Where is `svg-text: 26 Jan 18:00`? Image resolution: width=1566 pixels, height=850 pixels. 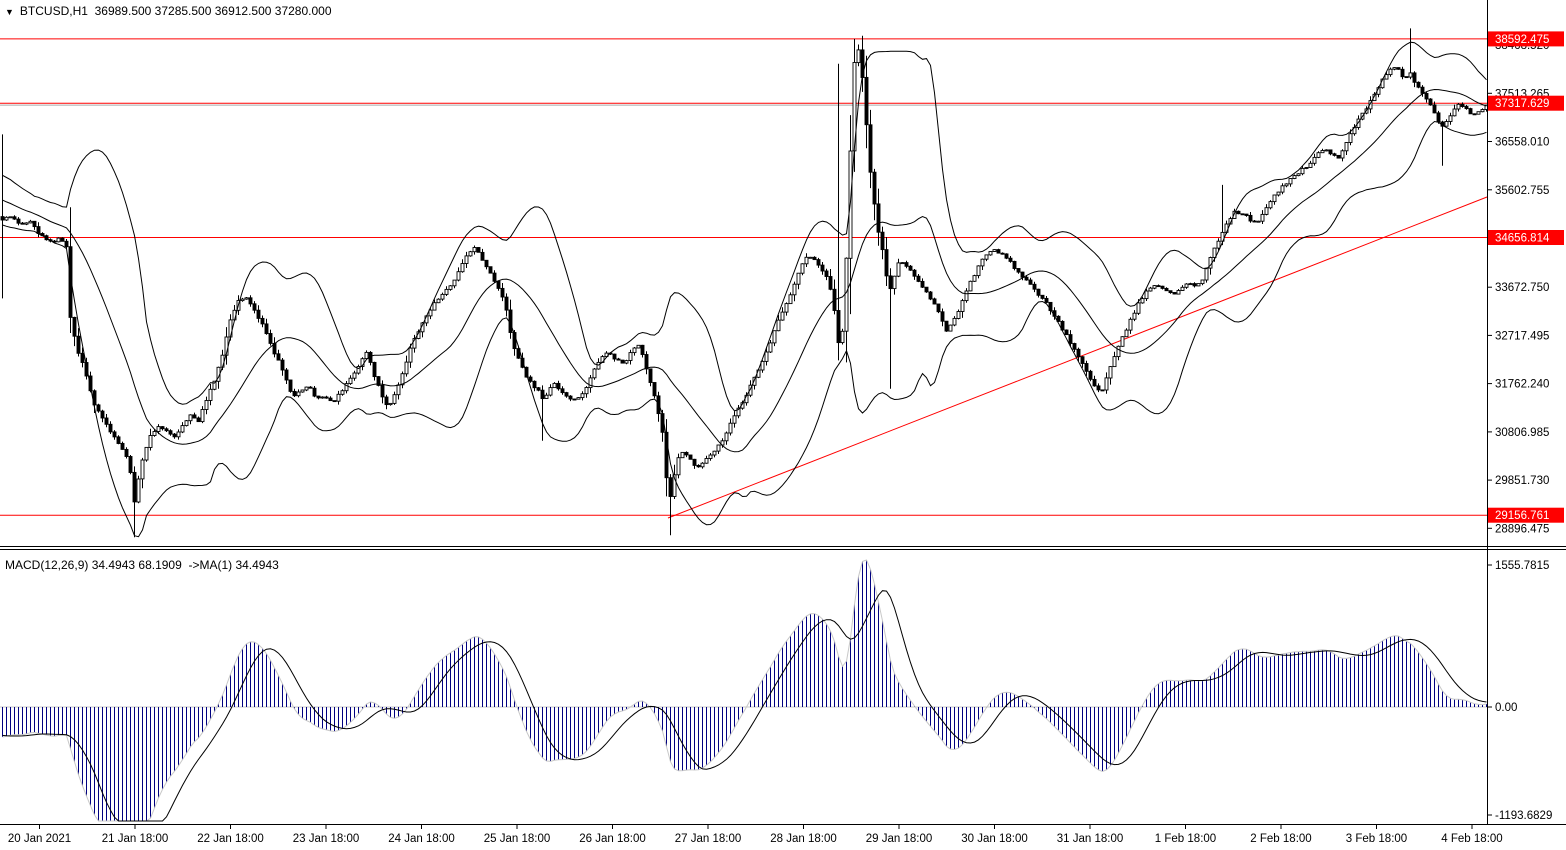 svg-text: 26 Jan 18:00 is located at coordinates (612, 839).